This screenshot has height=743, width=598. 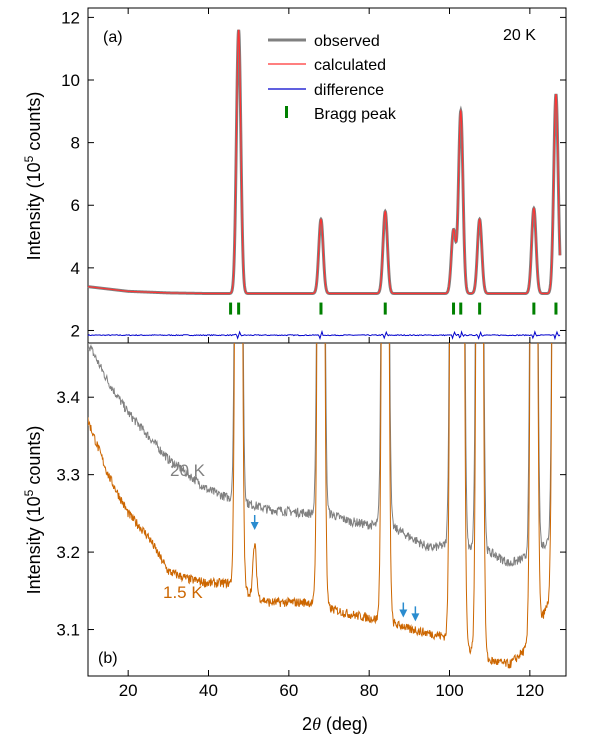 I want to click on panel-b-ylabel: Intensity (105 counts), so click(x=33, y=510).